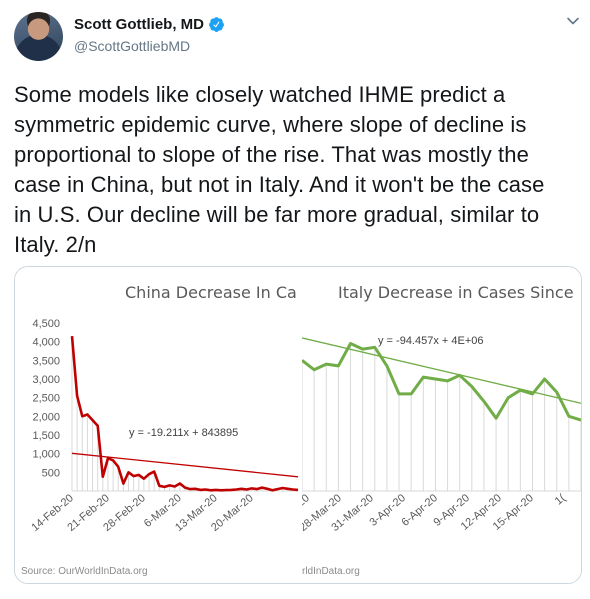 The width and height of the screenshot is (590, 599). I want to click on chart-title: Italy Decrease in Cases Since, so click(456, 292).